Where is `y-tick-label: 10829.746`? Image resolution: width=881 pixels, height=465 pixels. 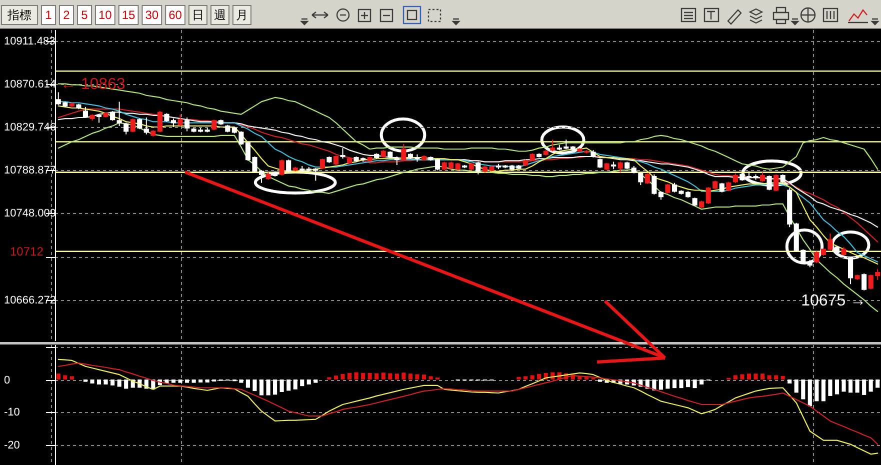 y-tick-label: 10829.746 is located at coordinates (30, 128).